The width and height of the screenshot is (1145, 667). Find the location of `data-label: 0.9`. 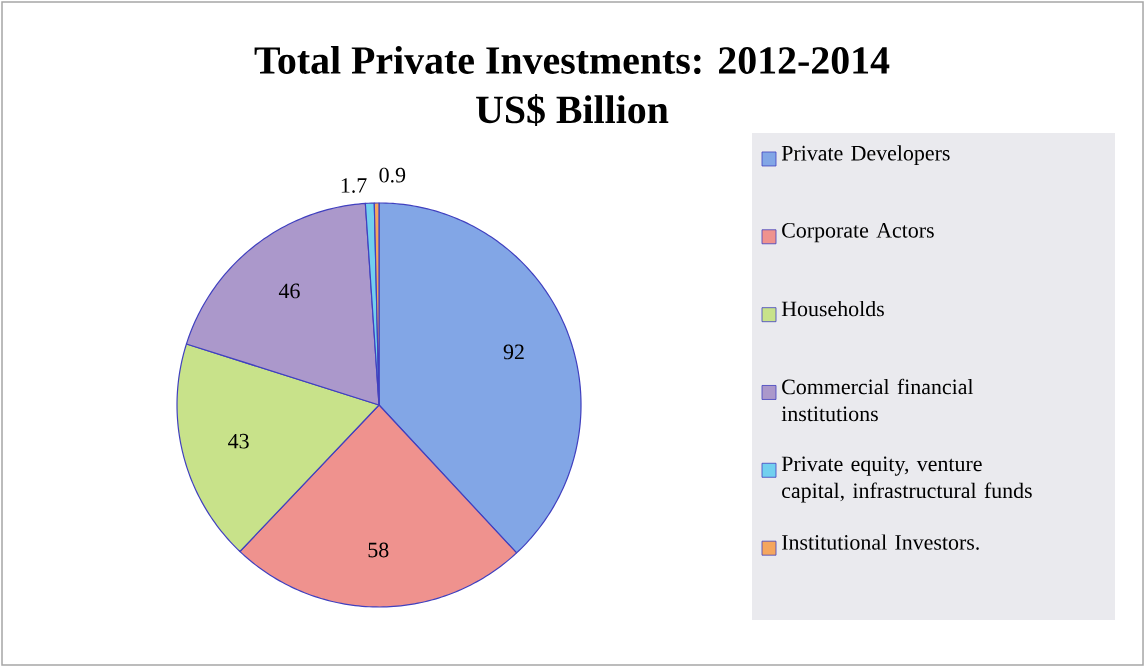

data-label: 0.9 is located at coordinates (392, 175).